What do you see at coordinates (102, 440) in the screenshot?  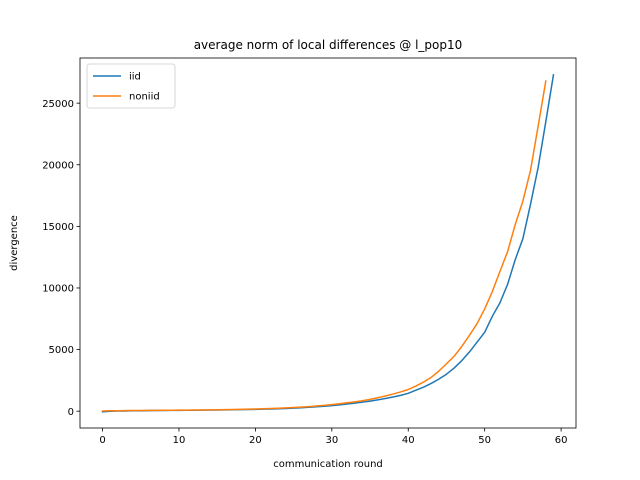 I see `x-tick-label: 0` at bounding box center [102, 440].